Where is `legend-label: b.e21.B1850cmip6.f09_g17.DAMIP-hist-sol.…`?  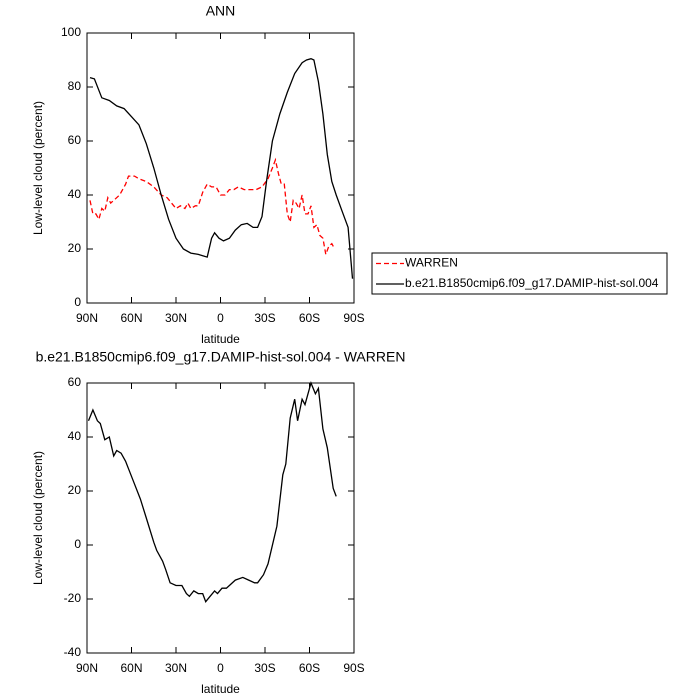 legend-label: b.e21.B1850cmip6.f09_g17.DAMIP-hist-sol.… is located at coordinates (532, 283).